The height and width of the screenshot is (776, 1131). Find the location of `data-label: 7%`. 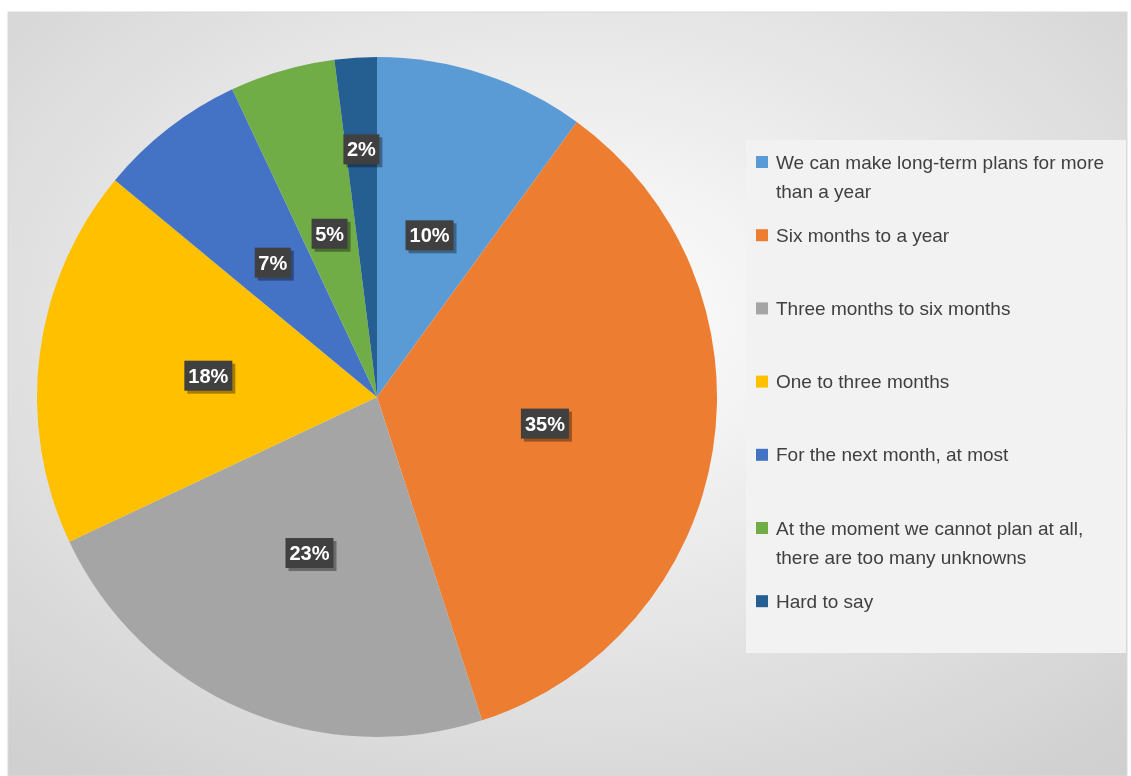

data-label: 7% is located at coordinates (273, 262).